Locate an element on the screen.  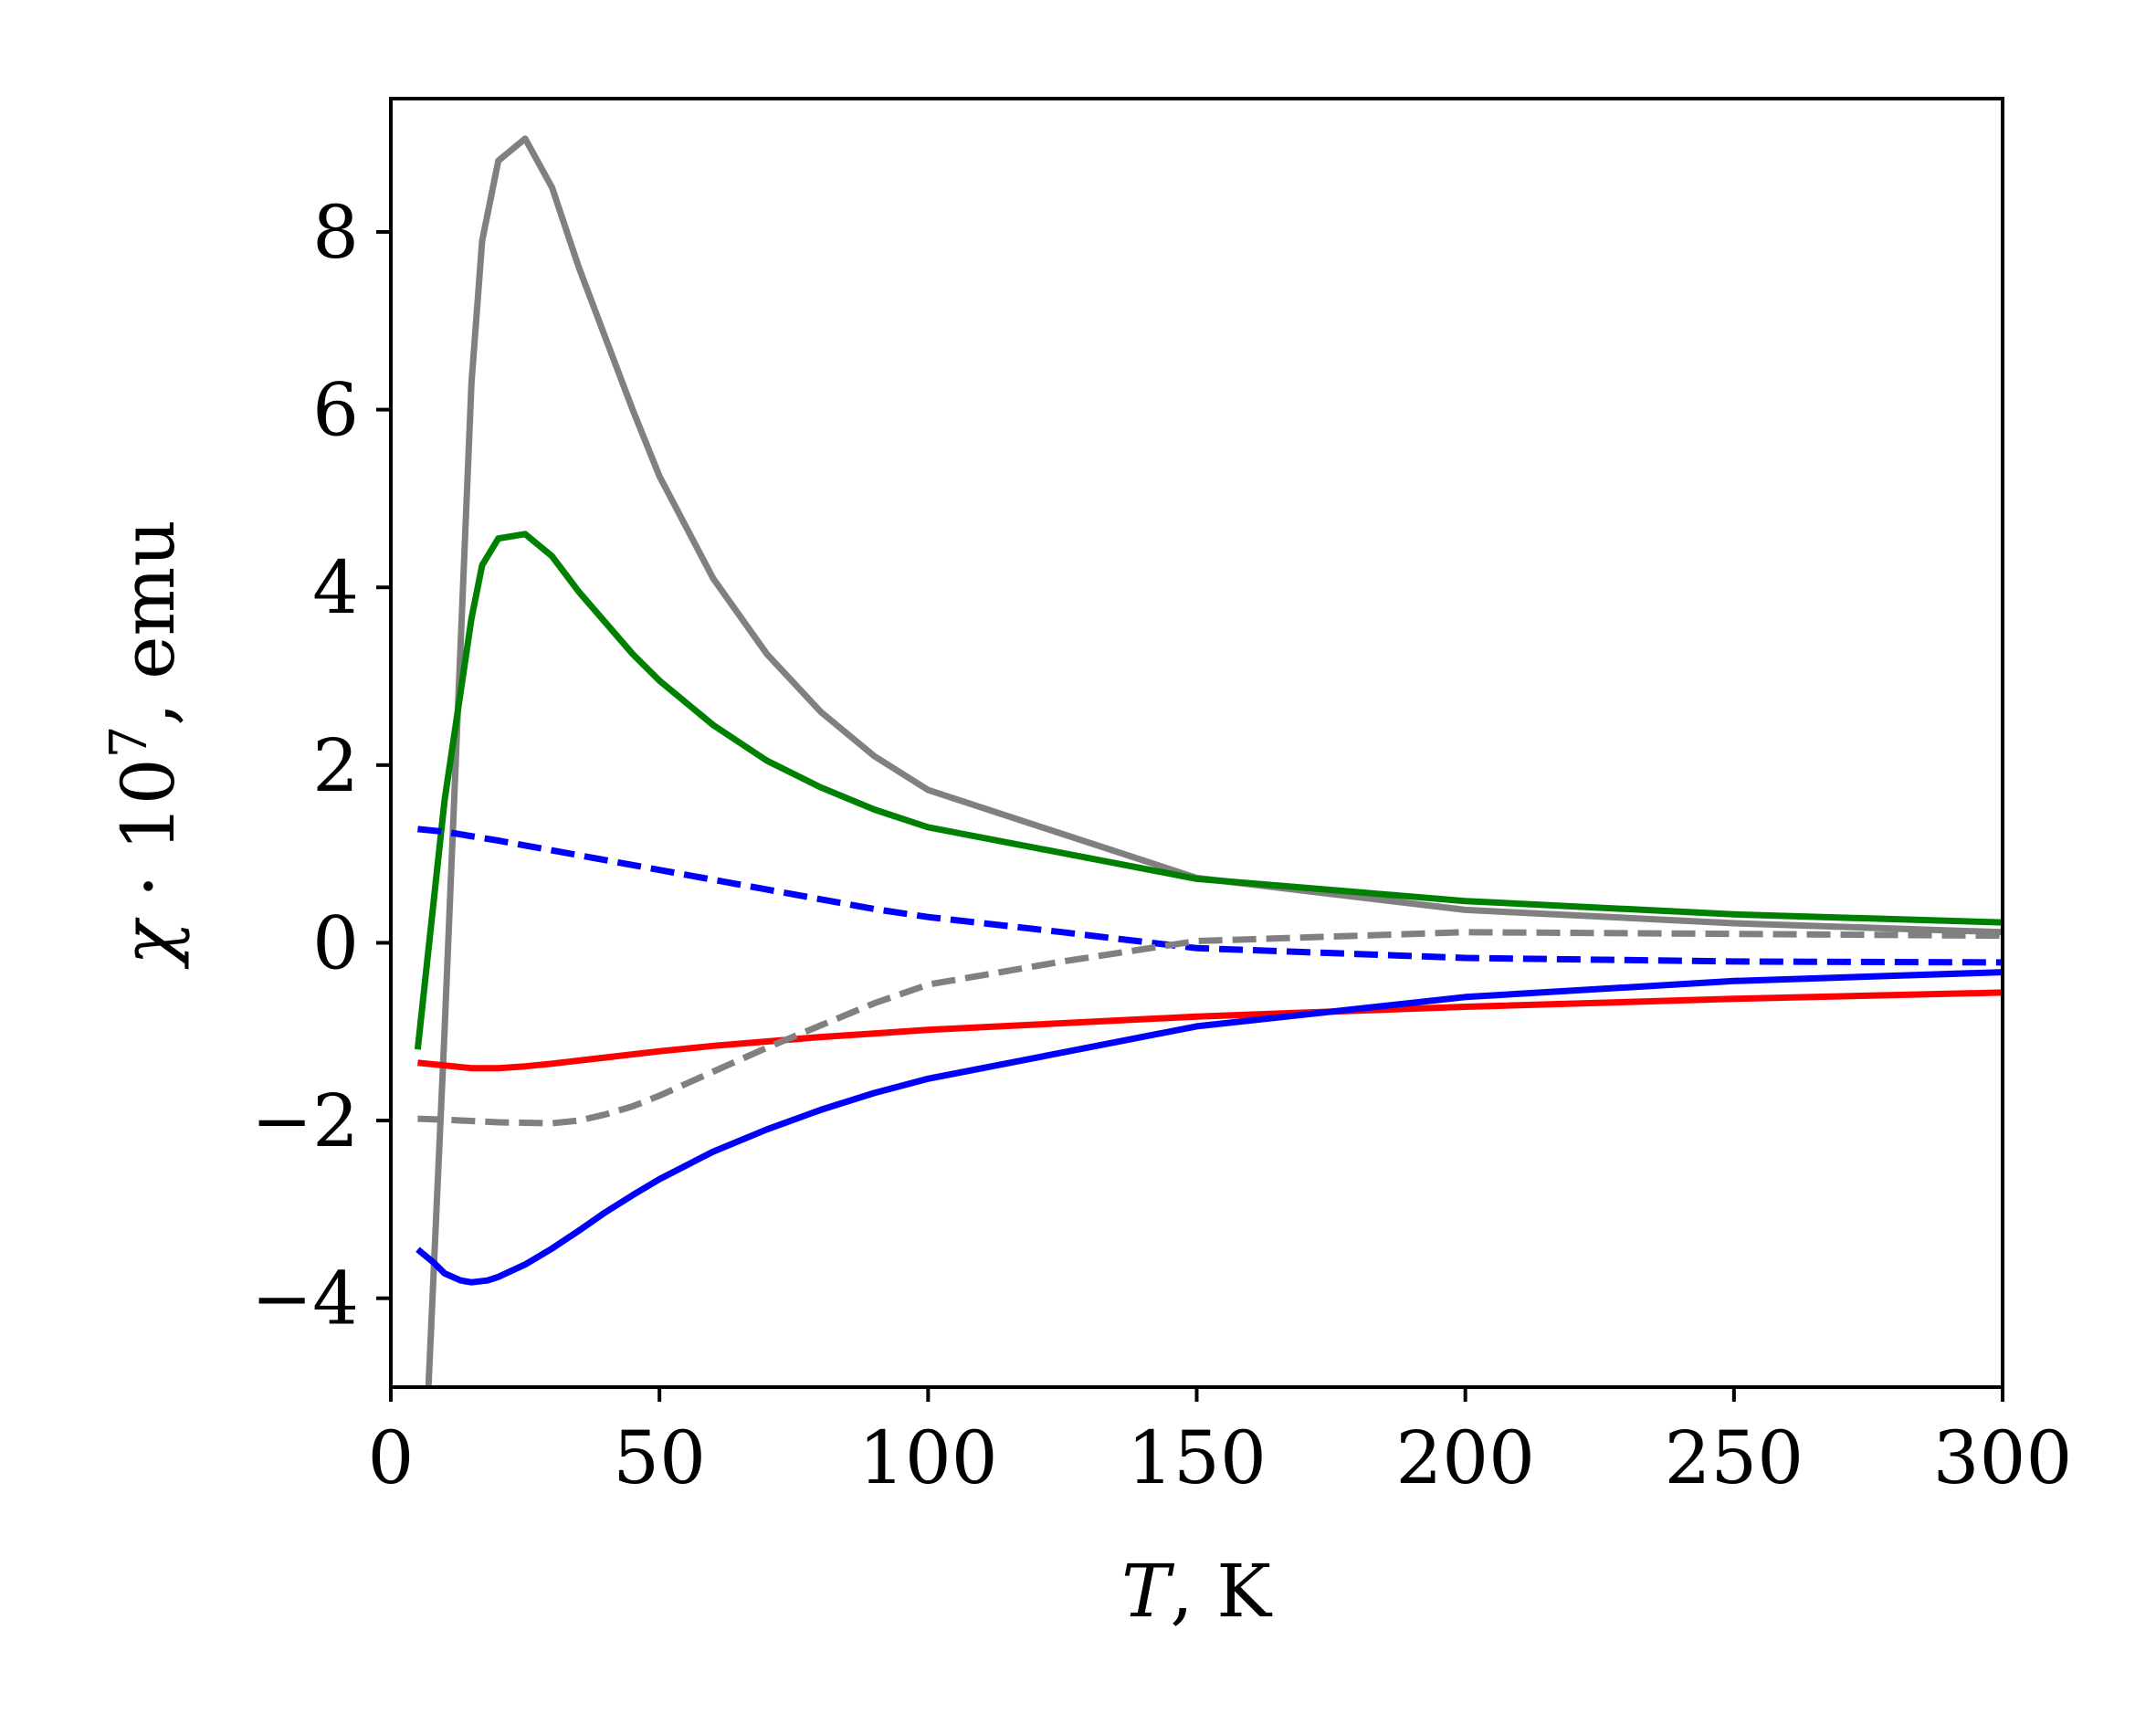
x-tick-label: 250 is located at coordinates (1734, 1457).